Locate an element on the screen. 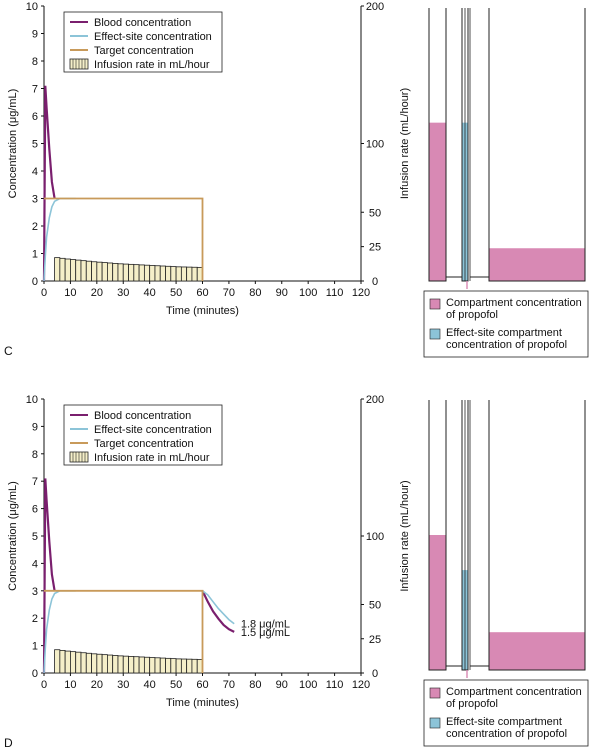 This screenshot has height=750, width=592. left-tick-label: 2 is located at coordinates (35, 619).